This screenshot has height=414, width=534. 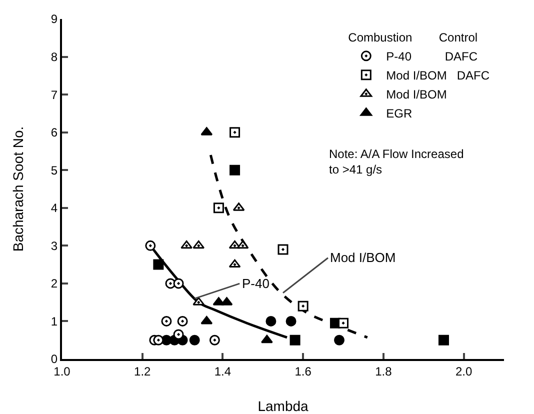 What do you see at coordinates (54, 208) in the screenshot?
I see `y-tick-label: 4` at bounding box center [54, 208].